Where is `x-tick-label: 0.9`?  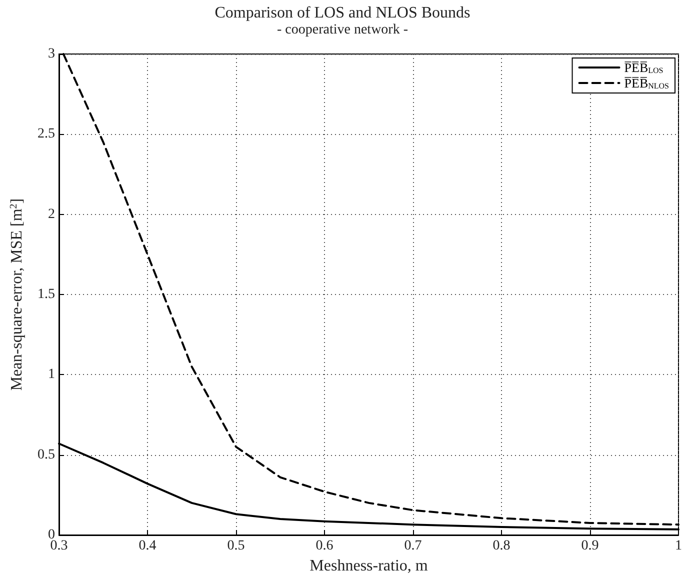 x-tick-label: 0.9 is located at coordinates (590, 546).